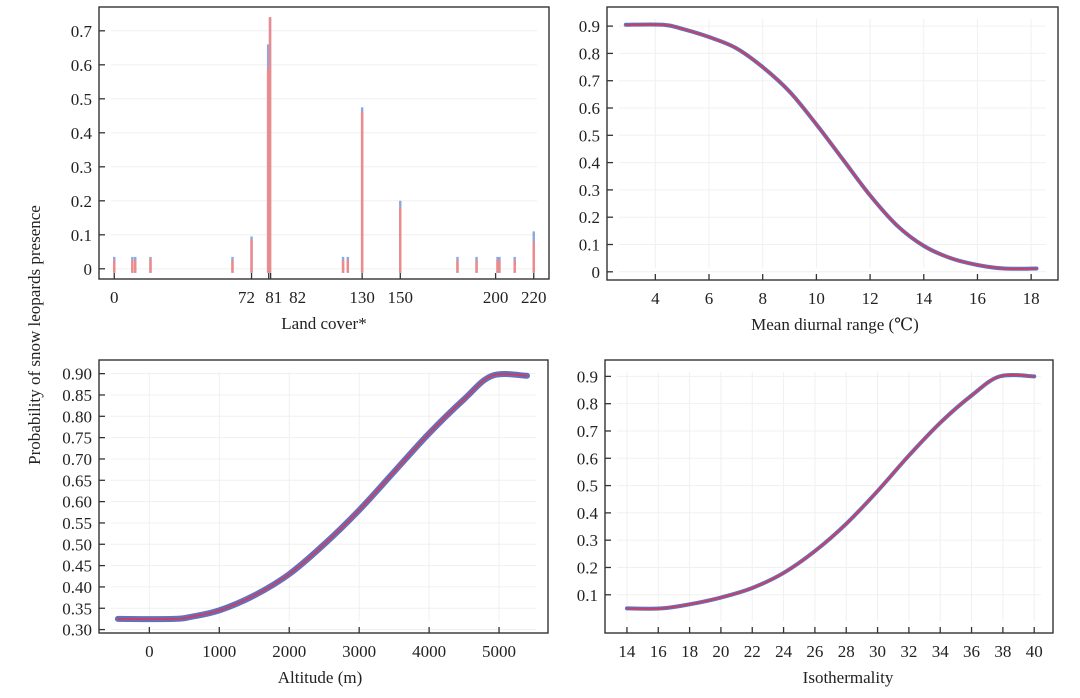 This screenshot has width=1080, height=698. What do you see at coordinates (328, 290) in the screenshot?
I see `landcover-x-ticks: 0 72 81 82 130 150 200 220` at bounding box center [328, 290].